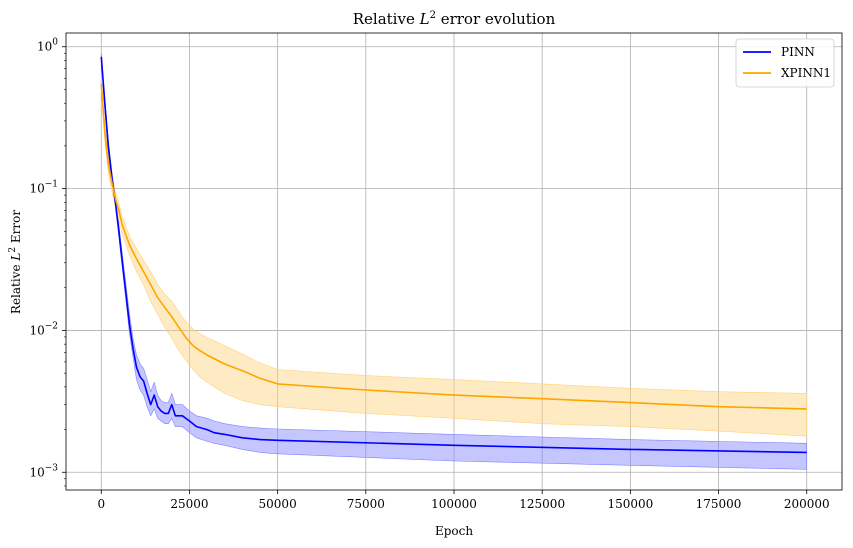 The height and width of the screenshot is (548, 853). What do you see at coordinates (47, 46) in the screenshot?
I see `y-tick-label: 10⁰` at bounding box center [47, 46].